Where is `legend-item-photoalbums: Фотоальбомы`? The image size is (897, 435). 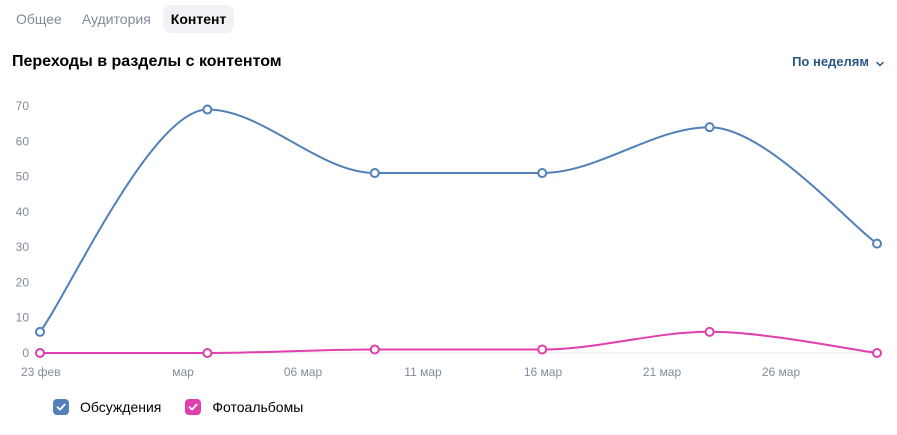 legend-item-photoalbums: Фотоальбомы is located at coordinates (244, 407).